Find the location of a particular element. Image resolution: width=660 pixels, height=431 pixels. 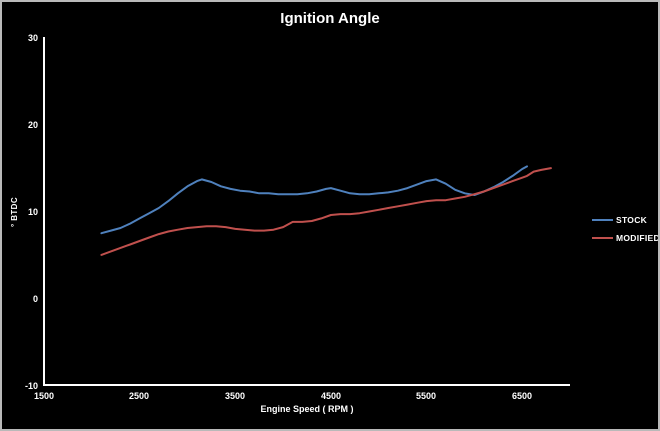

legend-label-stock: STOCK is located at coordinates (632, 220).